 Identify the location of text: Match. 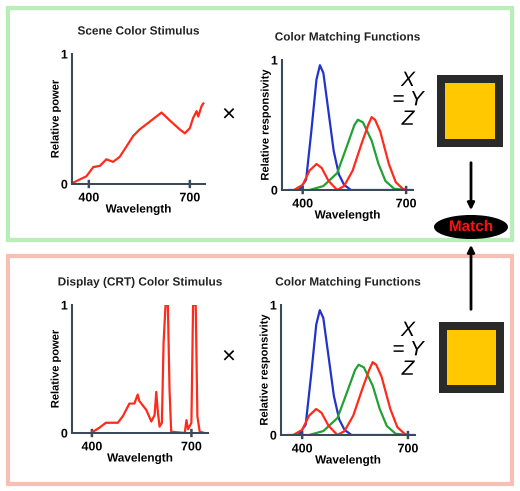
(471, 226).